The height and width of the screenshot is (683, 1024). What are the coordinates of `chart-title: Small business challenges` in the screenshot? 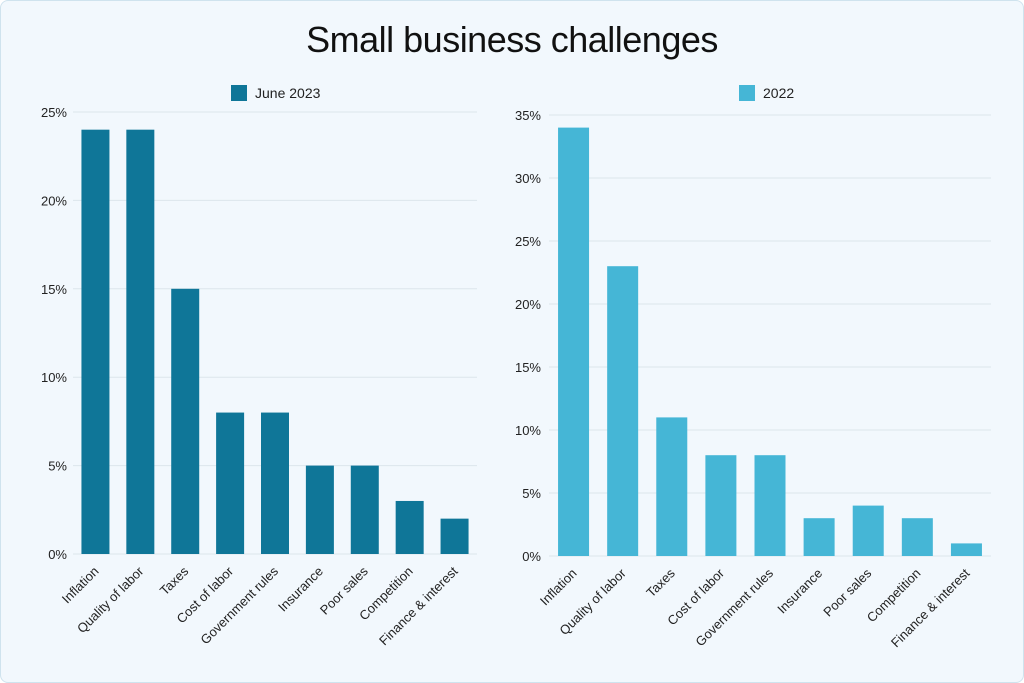 It's located at (512, 39).